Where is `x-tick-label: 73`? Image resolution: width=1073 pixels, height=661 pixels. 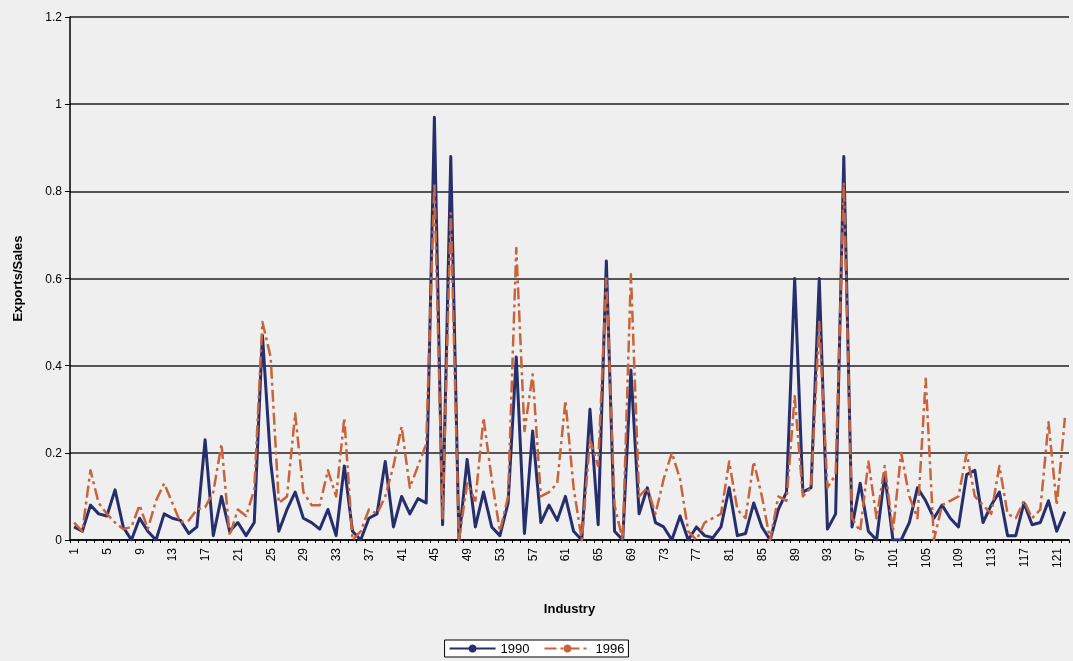 x-tick-label: 73 is located at coordinates (663, 554).